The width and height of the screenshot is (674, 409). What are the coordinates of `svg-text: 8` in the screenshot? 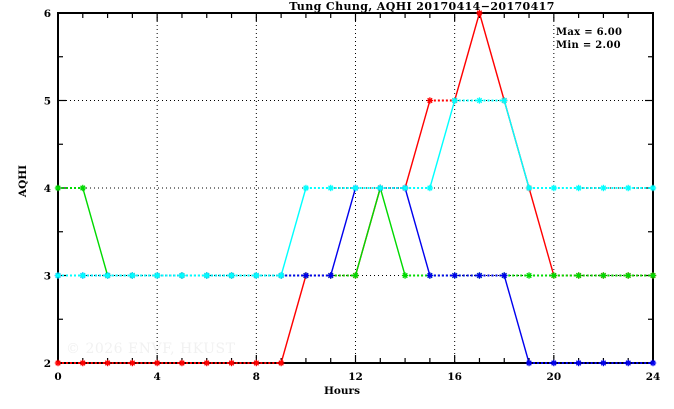 It's located at (256, 377).